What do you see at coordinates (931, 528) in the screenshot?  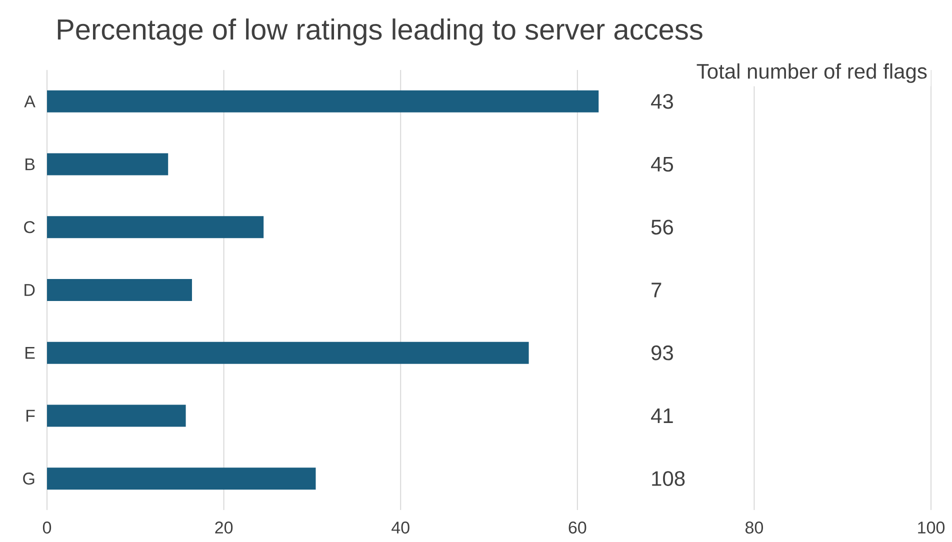 I see `x-tick-label: 100` at bounding box center [931, 528].